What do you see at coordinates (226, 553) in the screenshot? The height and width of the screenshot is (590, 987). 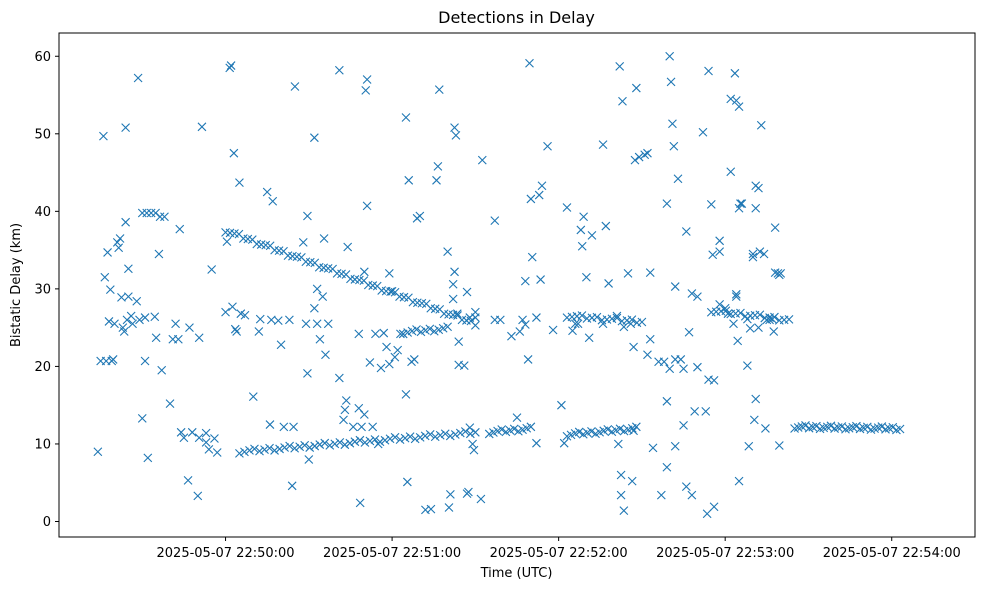 I see `x-tick-label: 2025-05-07 22:50:00` at bounding box center [226, 553].